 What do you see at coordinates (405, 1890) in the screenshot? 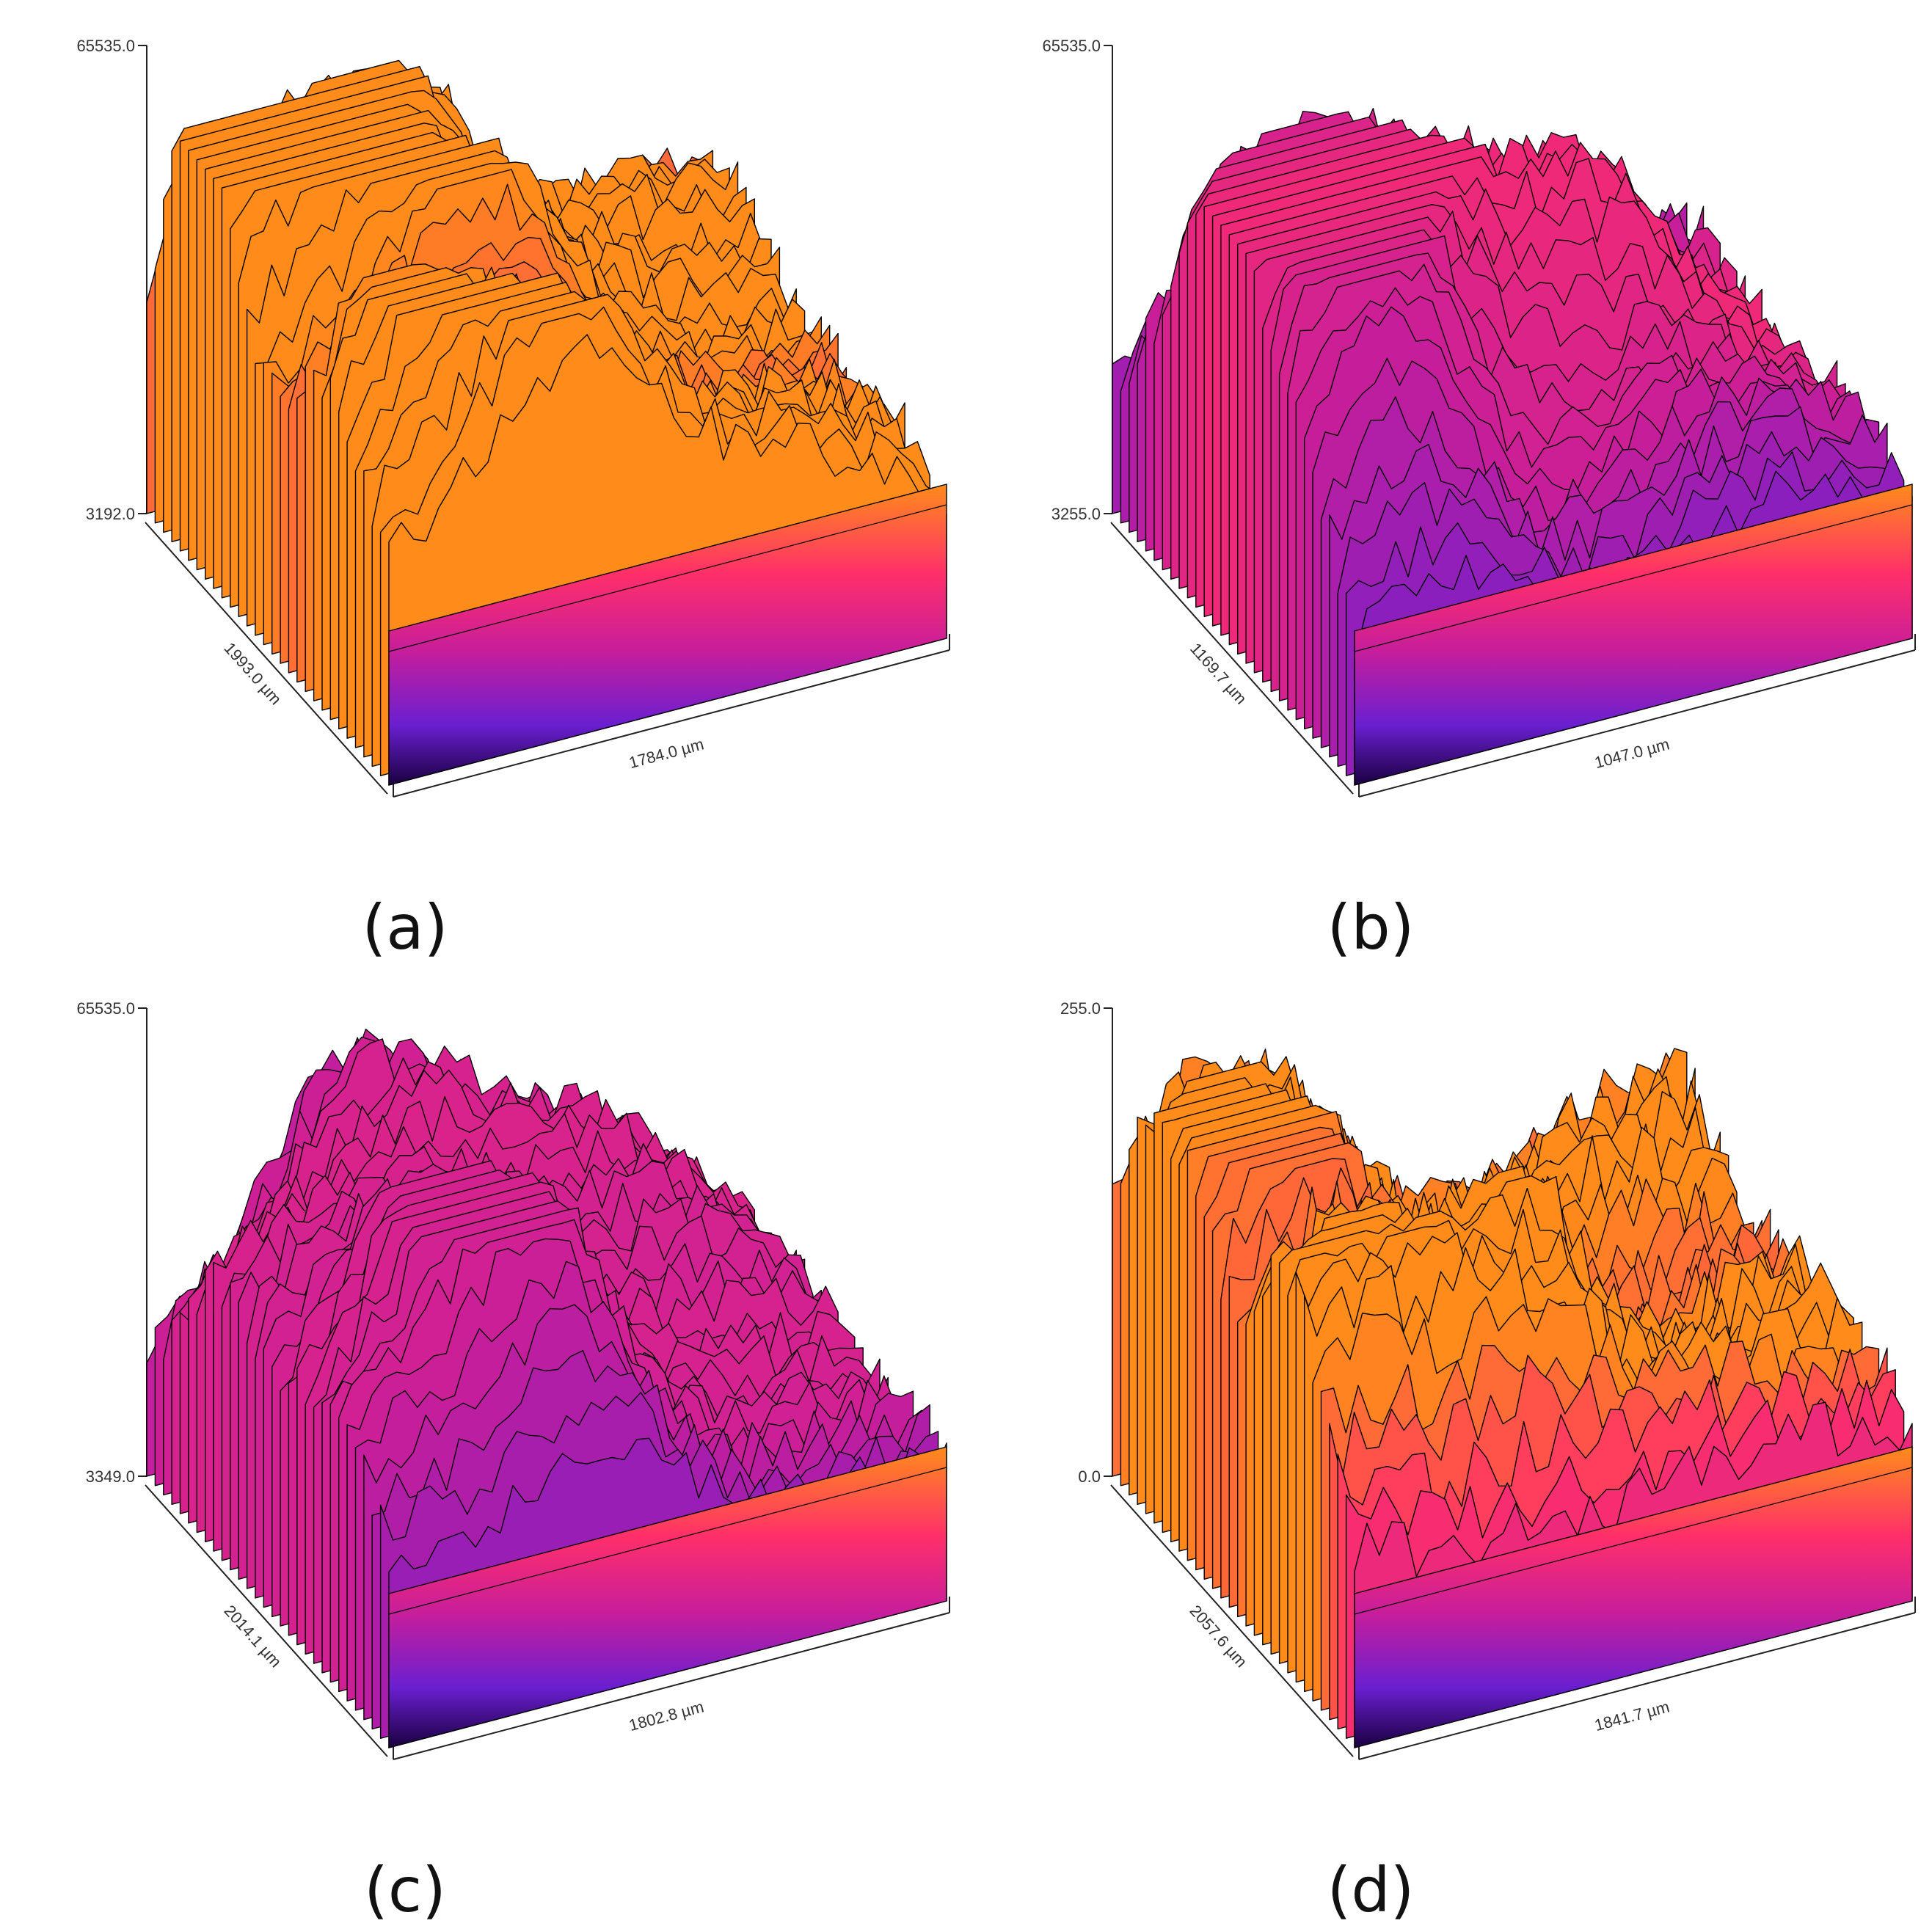
I see `panel-caption-c: (c)` at bounding box center [405, 1890].